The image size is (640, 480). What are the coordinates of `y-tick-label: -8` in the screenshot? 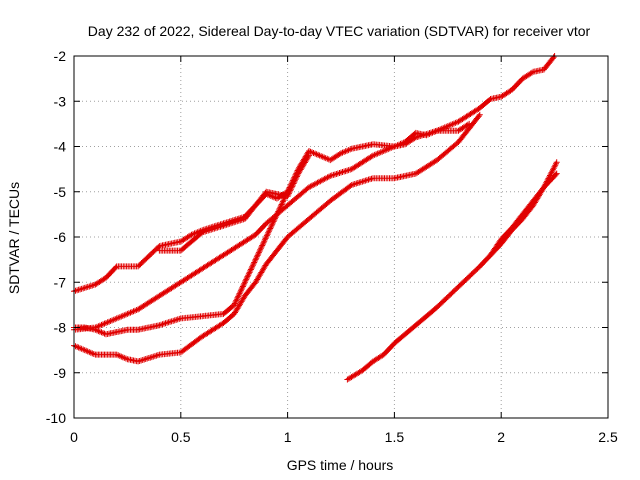 It's located at (60, 328).